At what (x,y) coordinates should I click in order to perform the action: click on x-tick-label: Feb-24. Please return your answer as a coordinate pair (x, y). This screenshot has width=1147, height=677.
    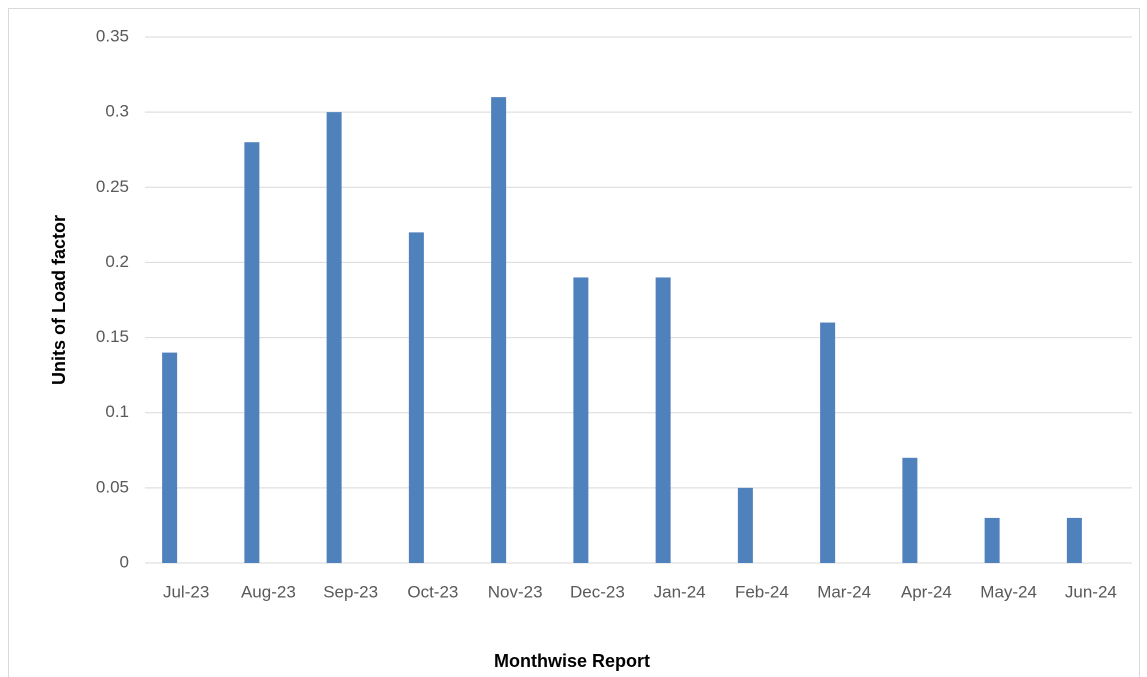
    Looking at the image, I should click on (762, 591).